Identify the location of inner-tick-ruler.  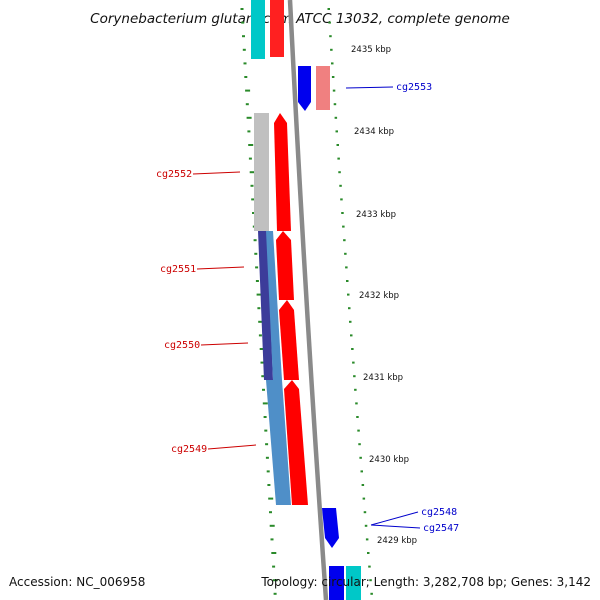
(259, 301).